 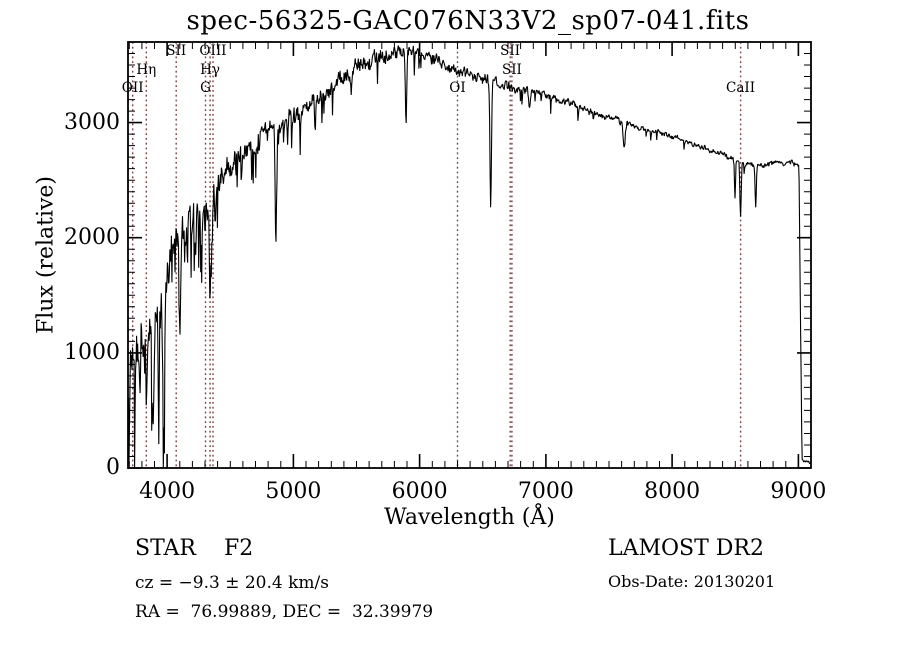 I want to click on x-tick-label: 8000, so click(x=672, y=491).